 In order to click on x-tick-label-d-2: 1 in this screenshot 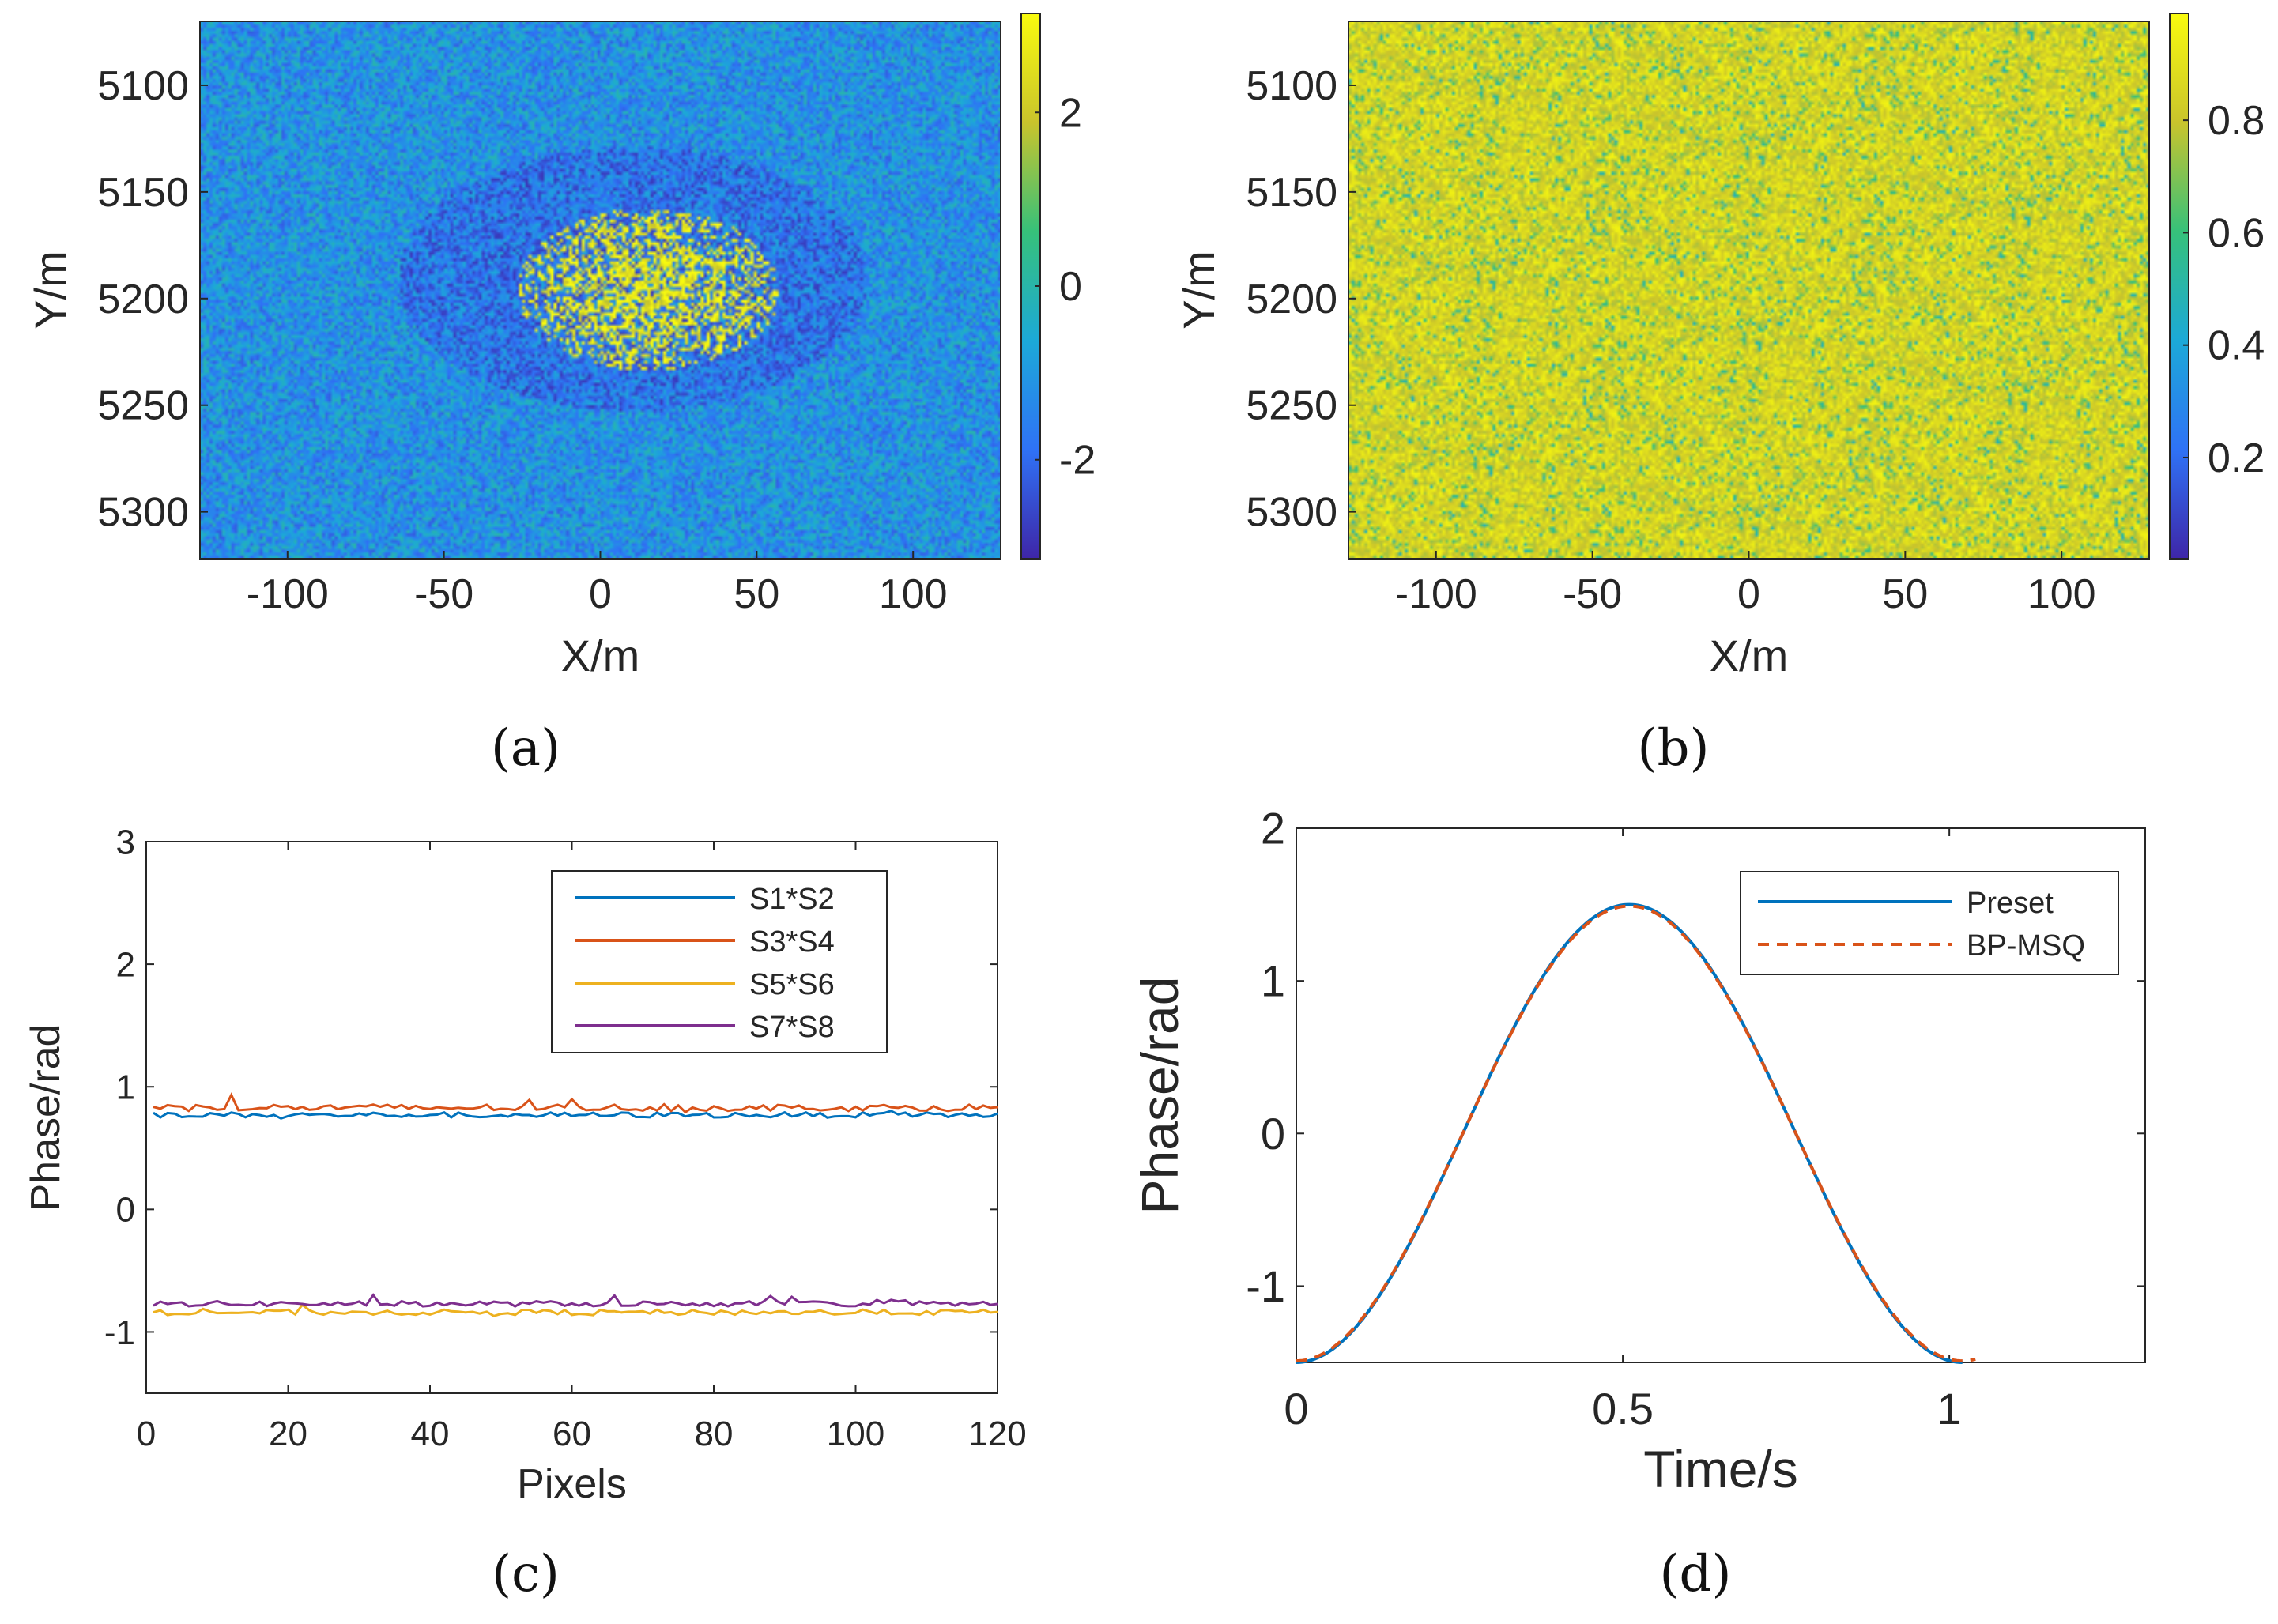, I will do `click(1949, 1409)`.